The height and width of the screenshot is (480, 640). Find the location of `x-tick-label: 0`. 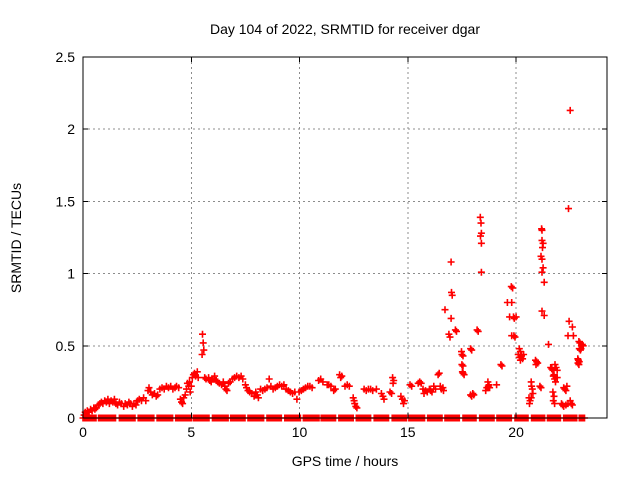

x-tick-label: 0 is located at coordinates (83, 432).